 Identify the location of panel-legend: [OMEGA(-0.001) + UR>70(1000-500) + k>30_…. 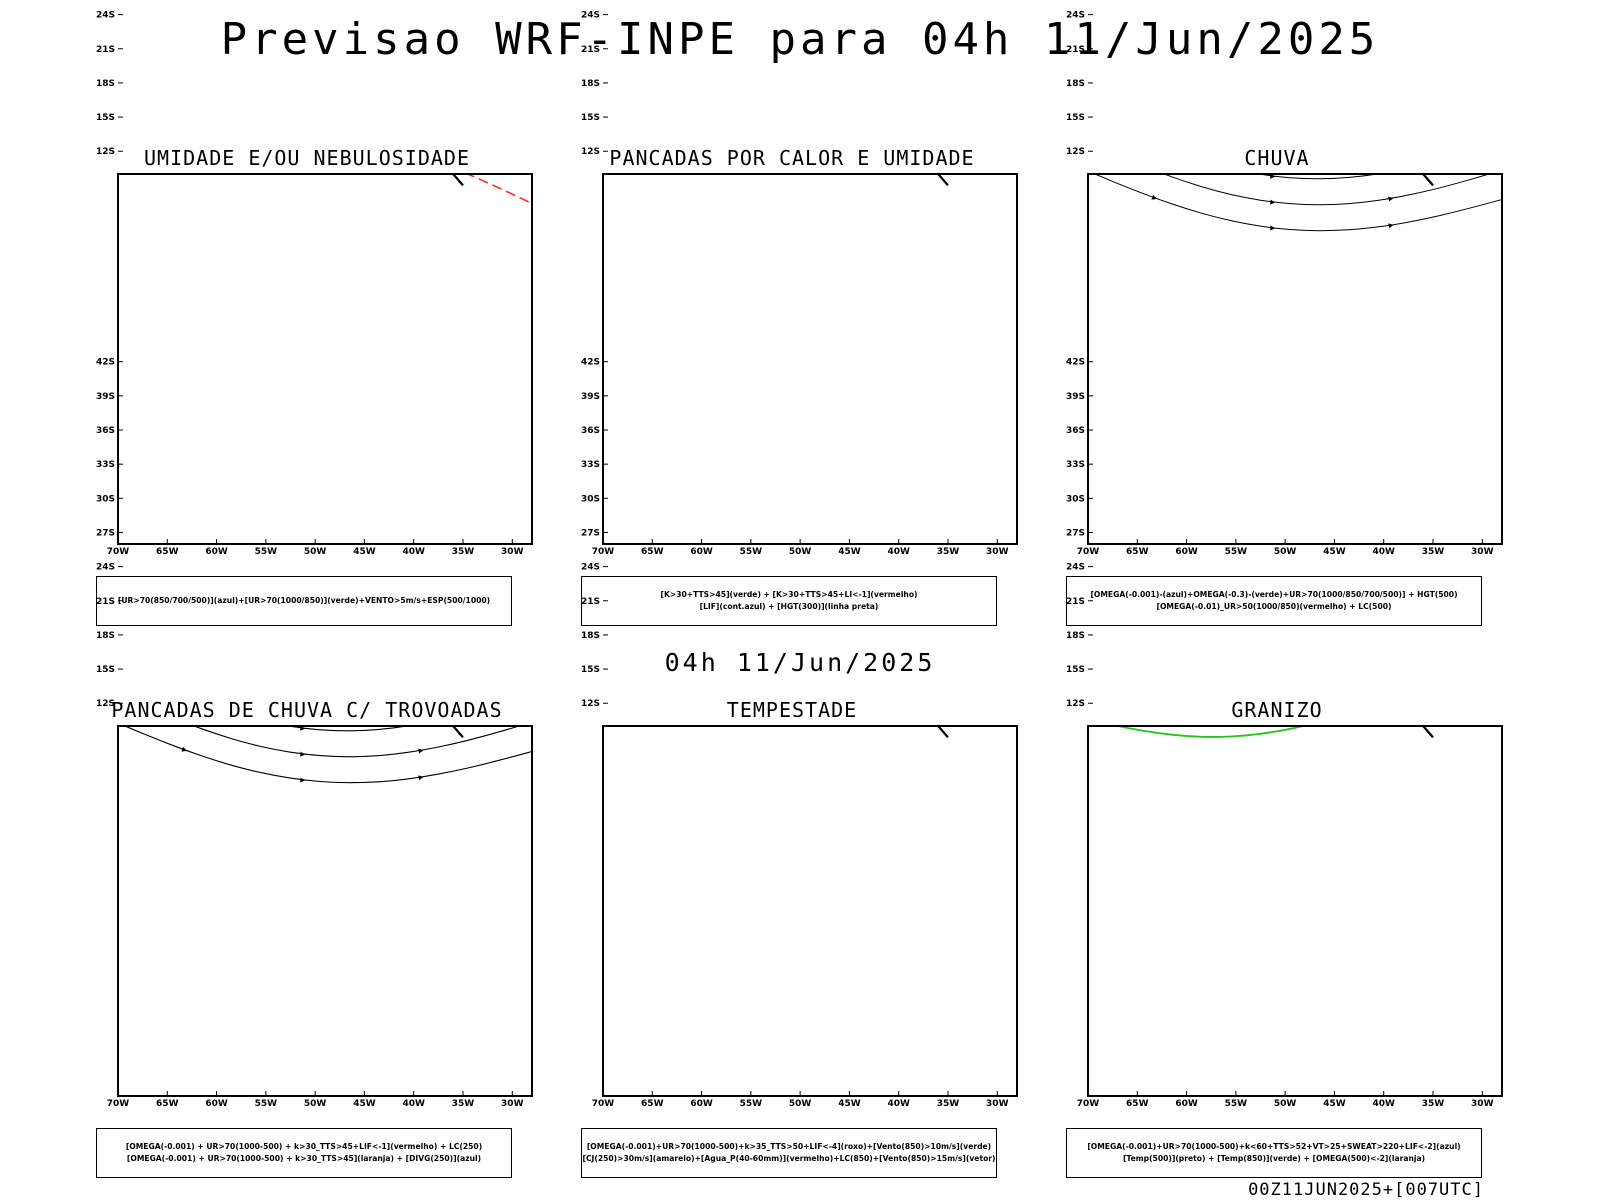
(304, 1153).